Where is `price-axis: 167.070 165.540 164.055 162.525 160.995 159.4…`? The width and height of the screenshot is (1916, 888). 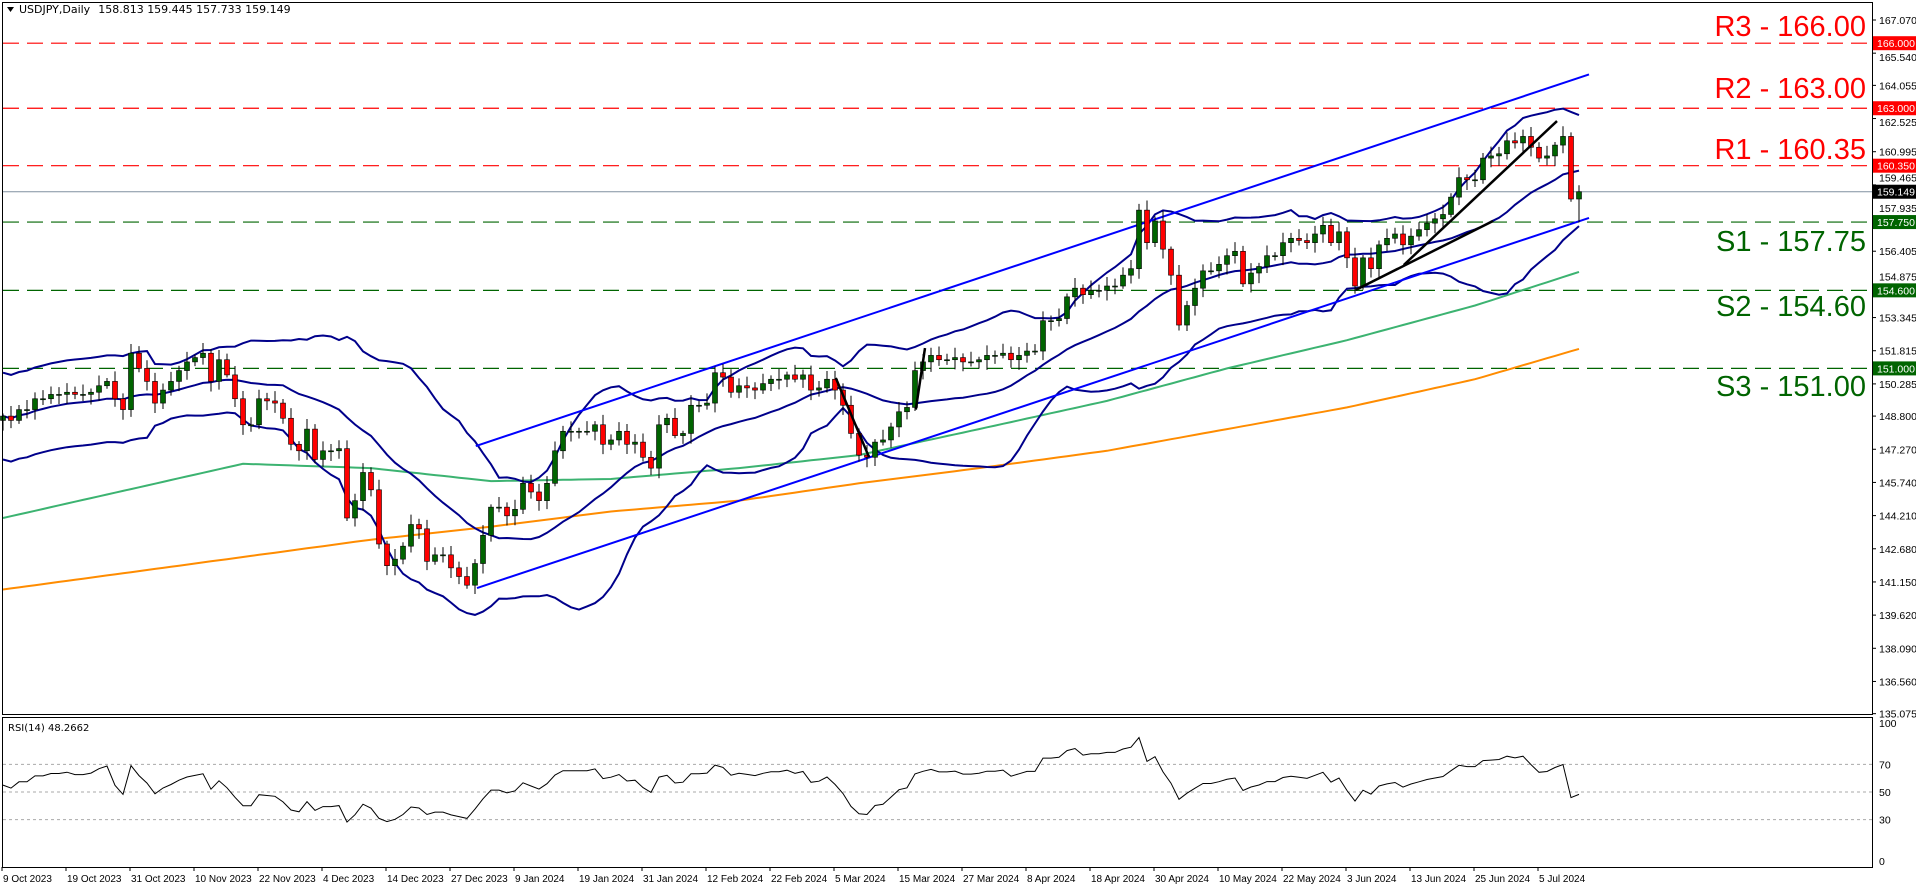
price-axis: 167.070 165.540 164.055 162.525 160.995 159.4… is located at coordinates (1894, 368).